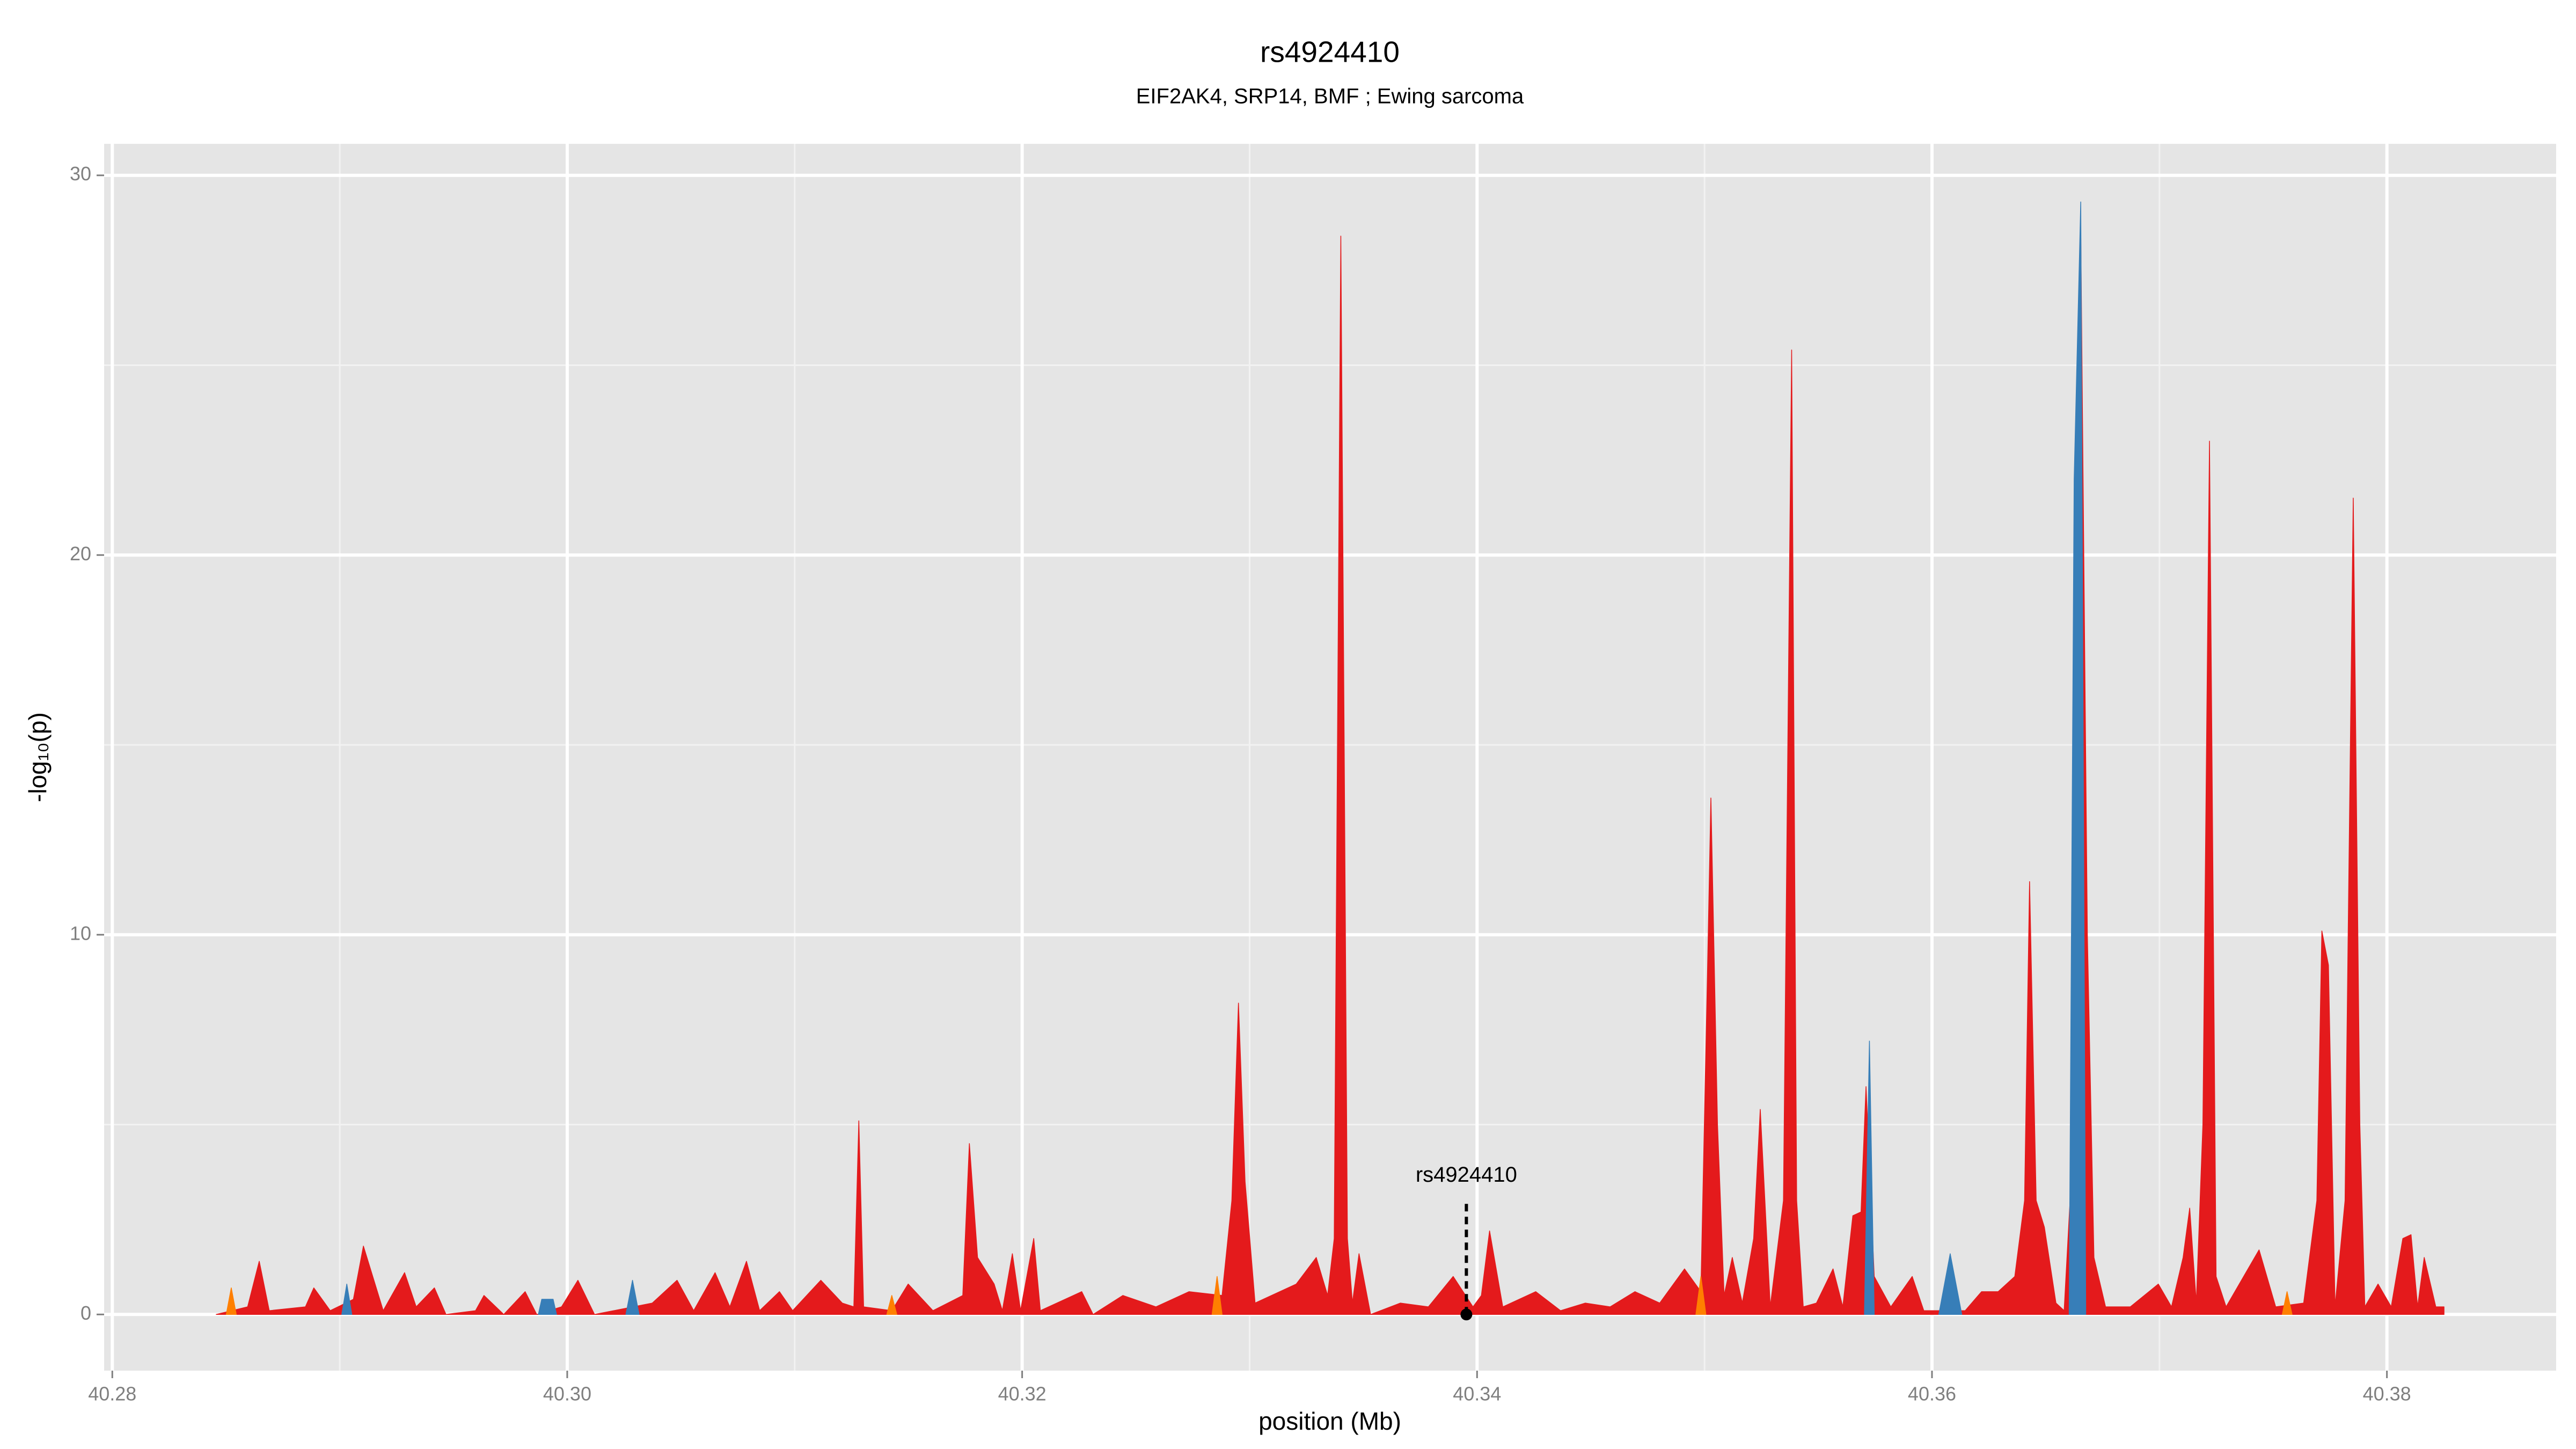  Describe the element at coordinates (1466, 1314) in the screenshot. I see `annotation-point` at that location.